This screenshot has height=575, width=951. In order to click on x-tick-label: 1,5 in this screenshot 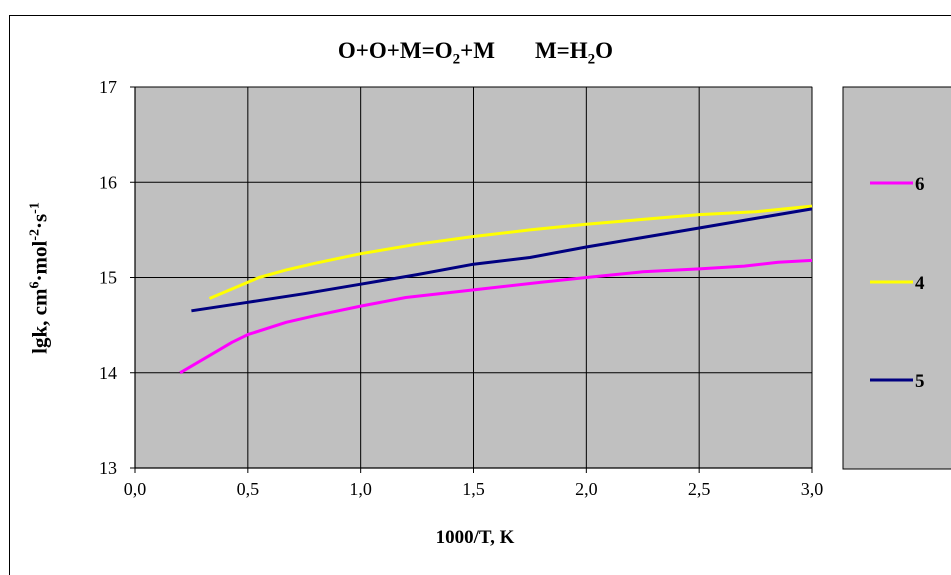, I will do `click(473, 489)`.